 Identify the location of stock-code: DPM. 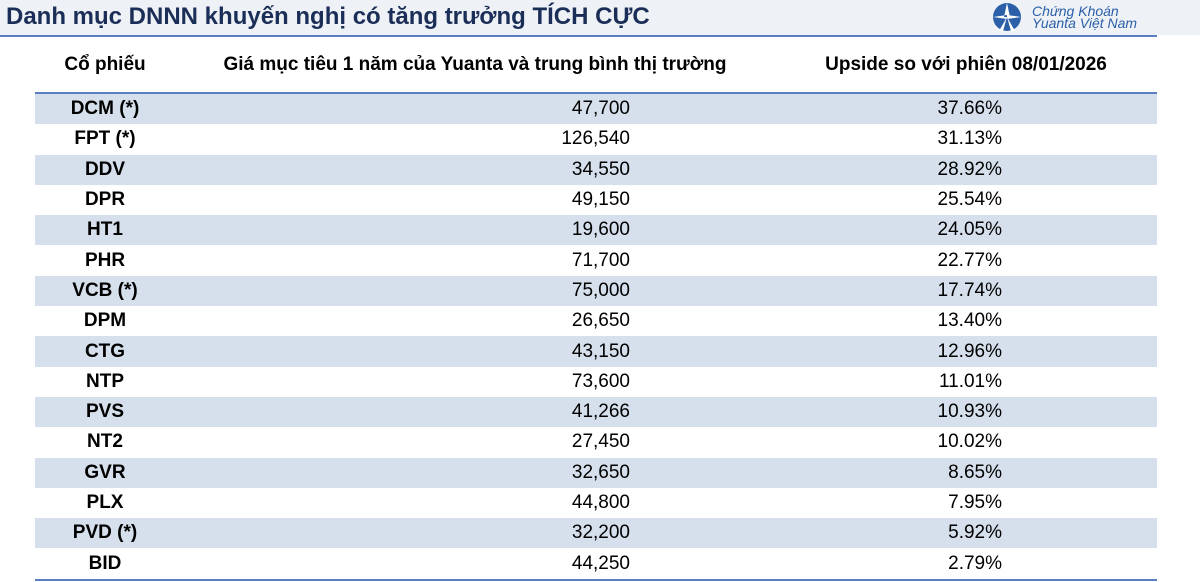
(105, 321).